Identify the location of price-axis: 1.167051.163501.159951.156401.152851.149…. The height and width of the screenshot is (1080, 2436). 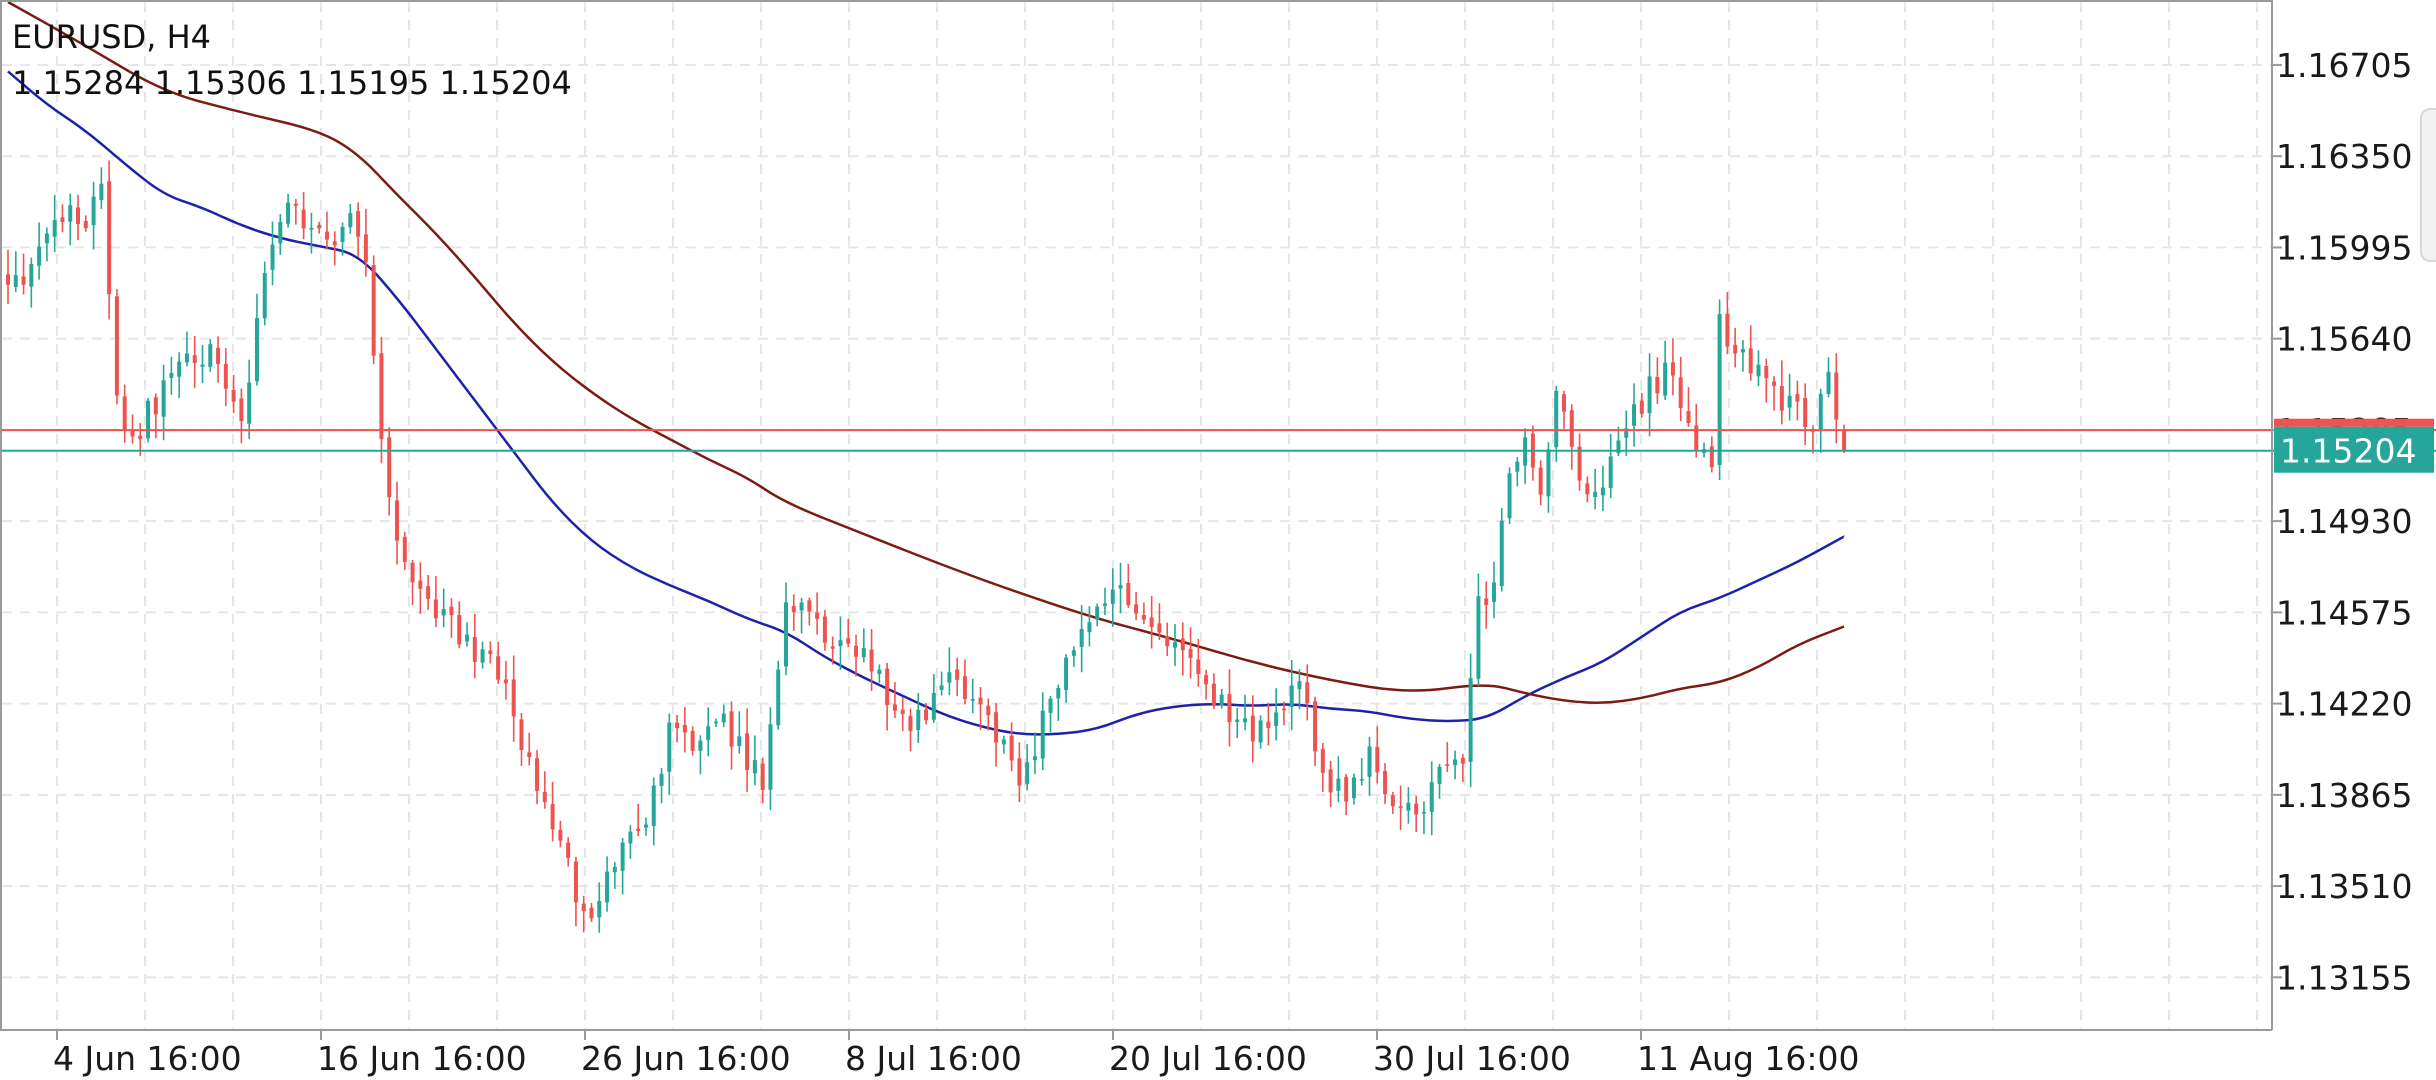
(2342, 521).